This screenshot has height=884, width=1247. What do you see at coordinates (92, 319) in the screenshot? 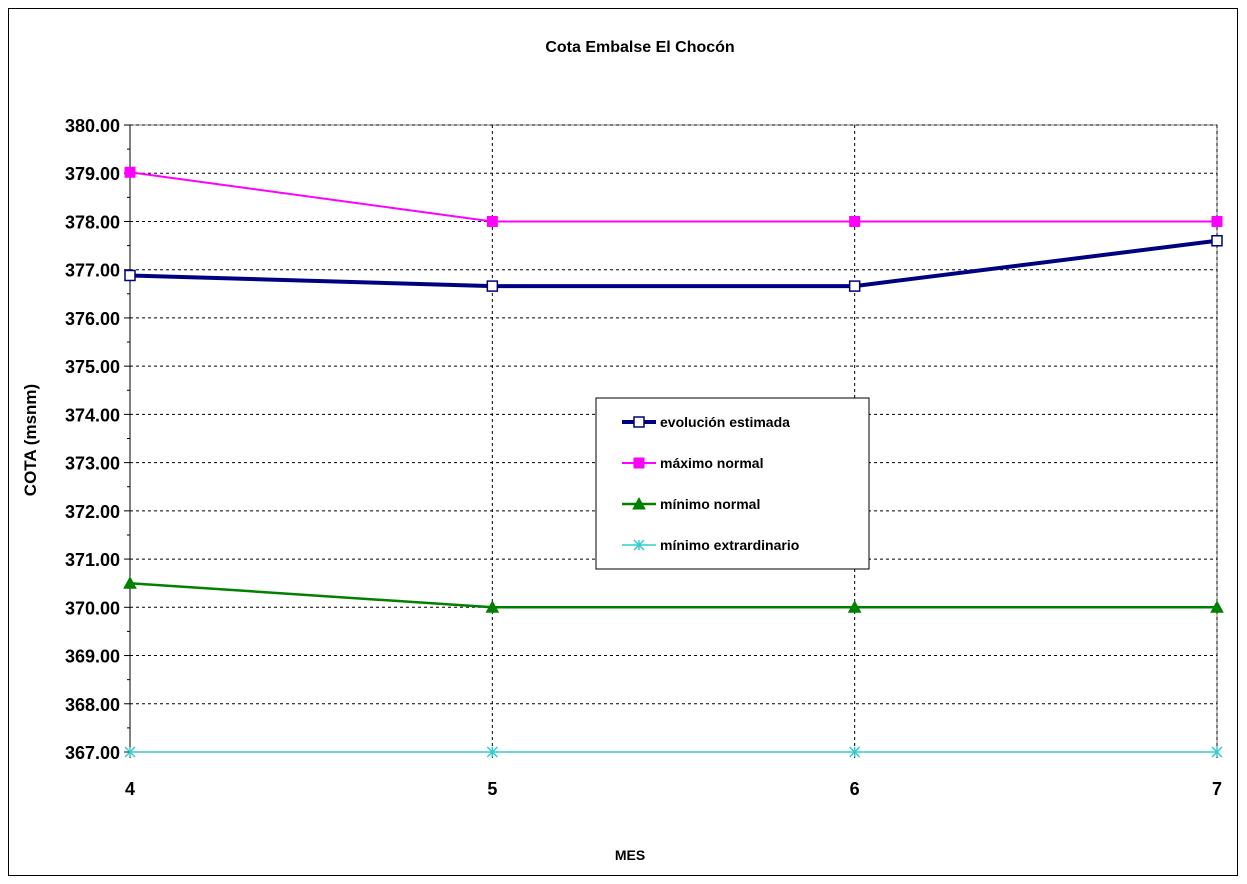
I see `y-tick-label: 376.00` at bounding box center [92, 319].